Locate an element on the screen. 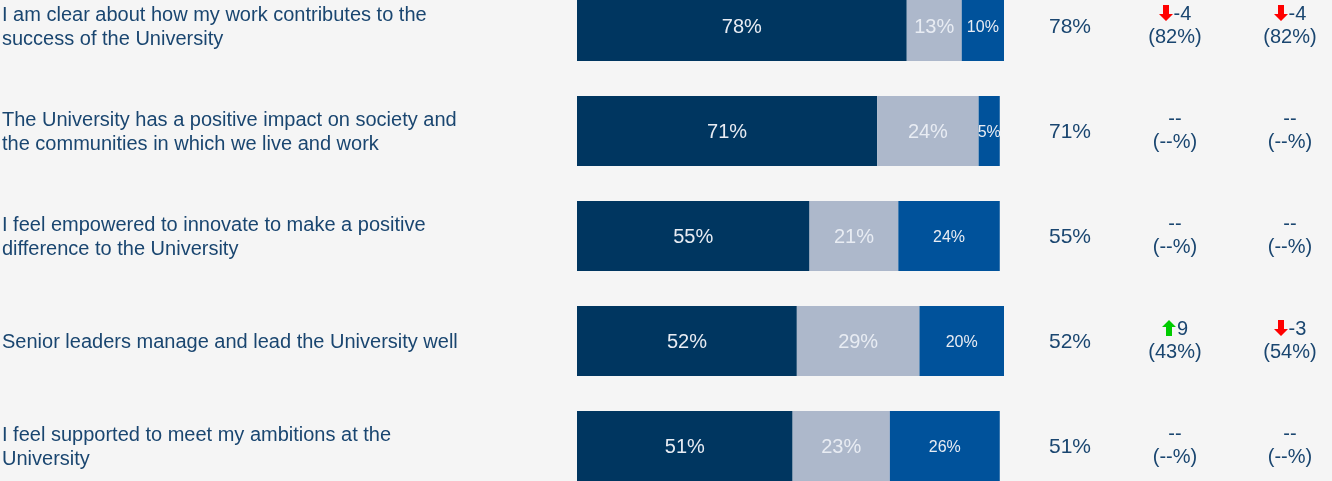  y-tick-label: I am clear about how my work contributes to the success of the University is located at coordinates (215, 25).